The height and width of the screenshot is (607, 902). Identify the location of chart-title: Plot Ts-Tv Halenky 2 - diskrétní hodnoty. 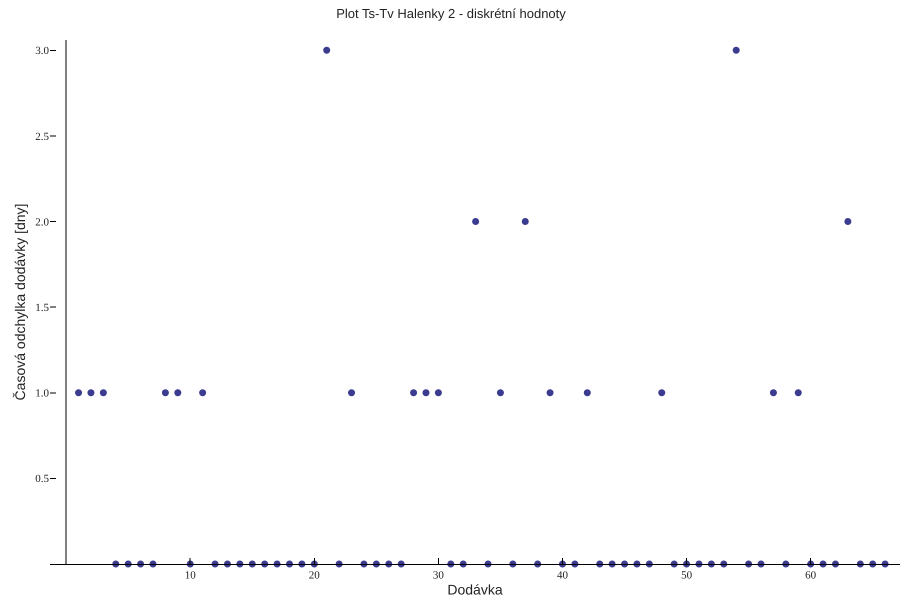
(451, 14).